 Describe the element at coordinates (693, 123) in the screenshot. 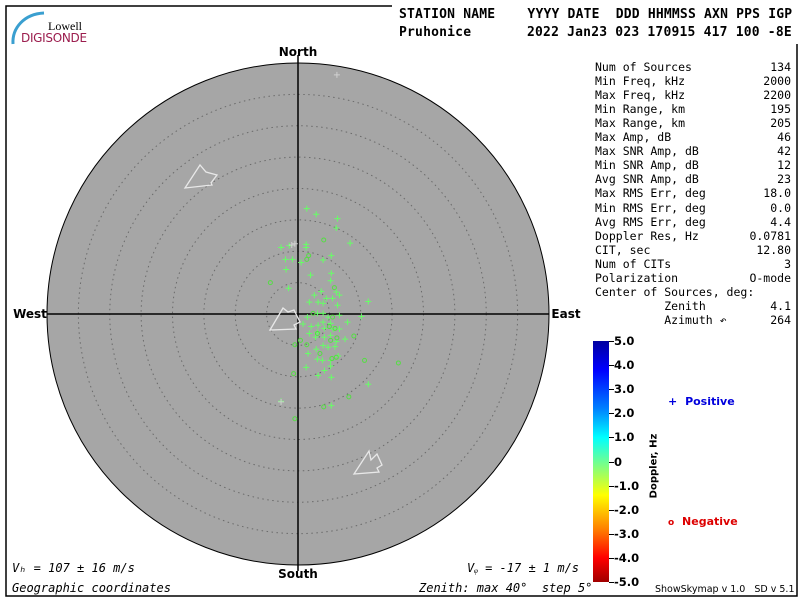

I see `stat-row: Max Range, km 205` at that location.